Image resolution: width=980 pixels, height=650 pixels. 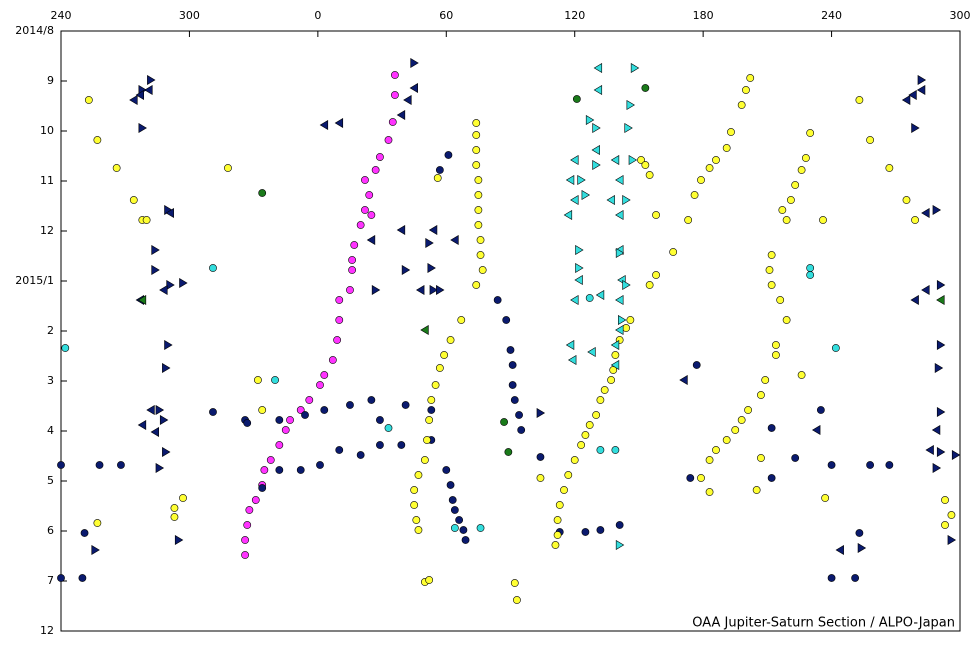 What do you see at coordinates (50, 530) in the screenshot?
I see `y-tick-label: 6` at bounding box center [50, 530].